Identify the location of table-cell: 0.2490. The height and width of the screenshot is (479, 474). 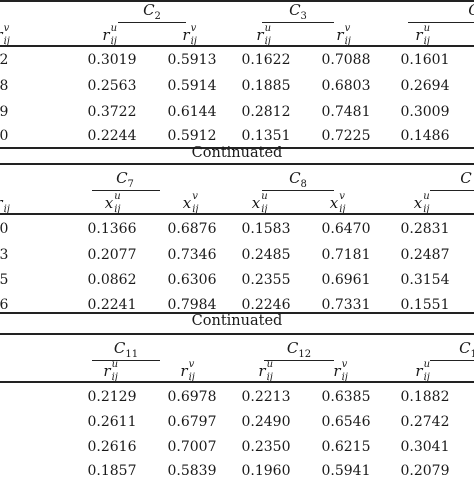
(266, 422).